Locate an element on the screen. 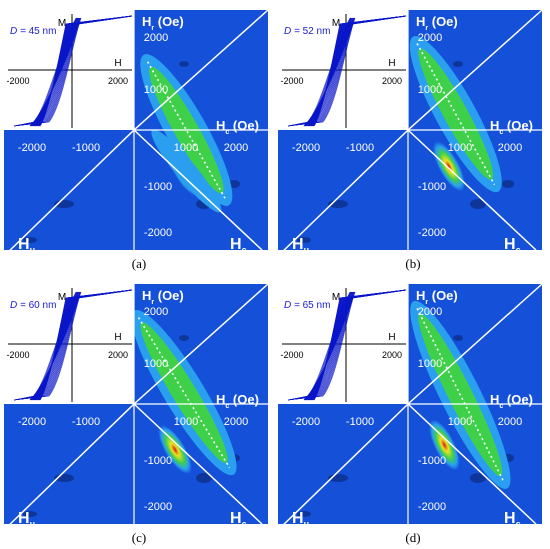 This screenshot has height=549, width=550. loop-tick-n-b: -2000 is located at coordinates (291, 81).